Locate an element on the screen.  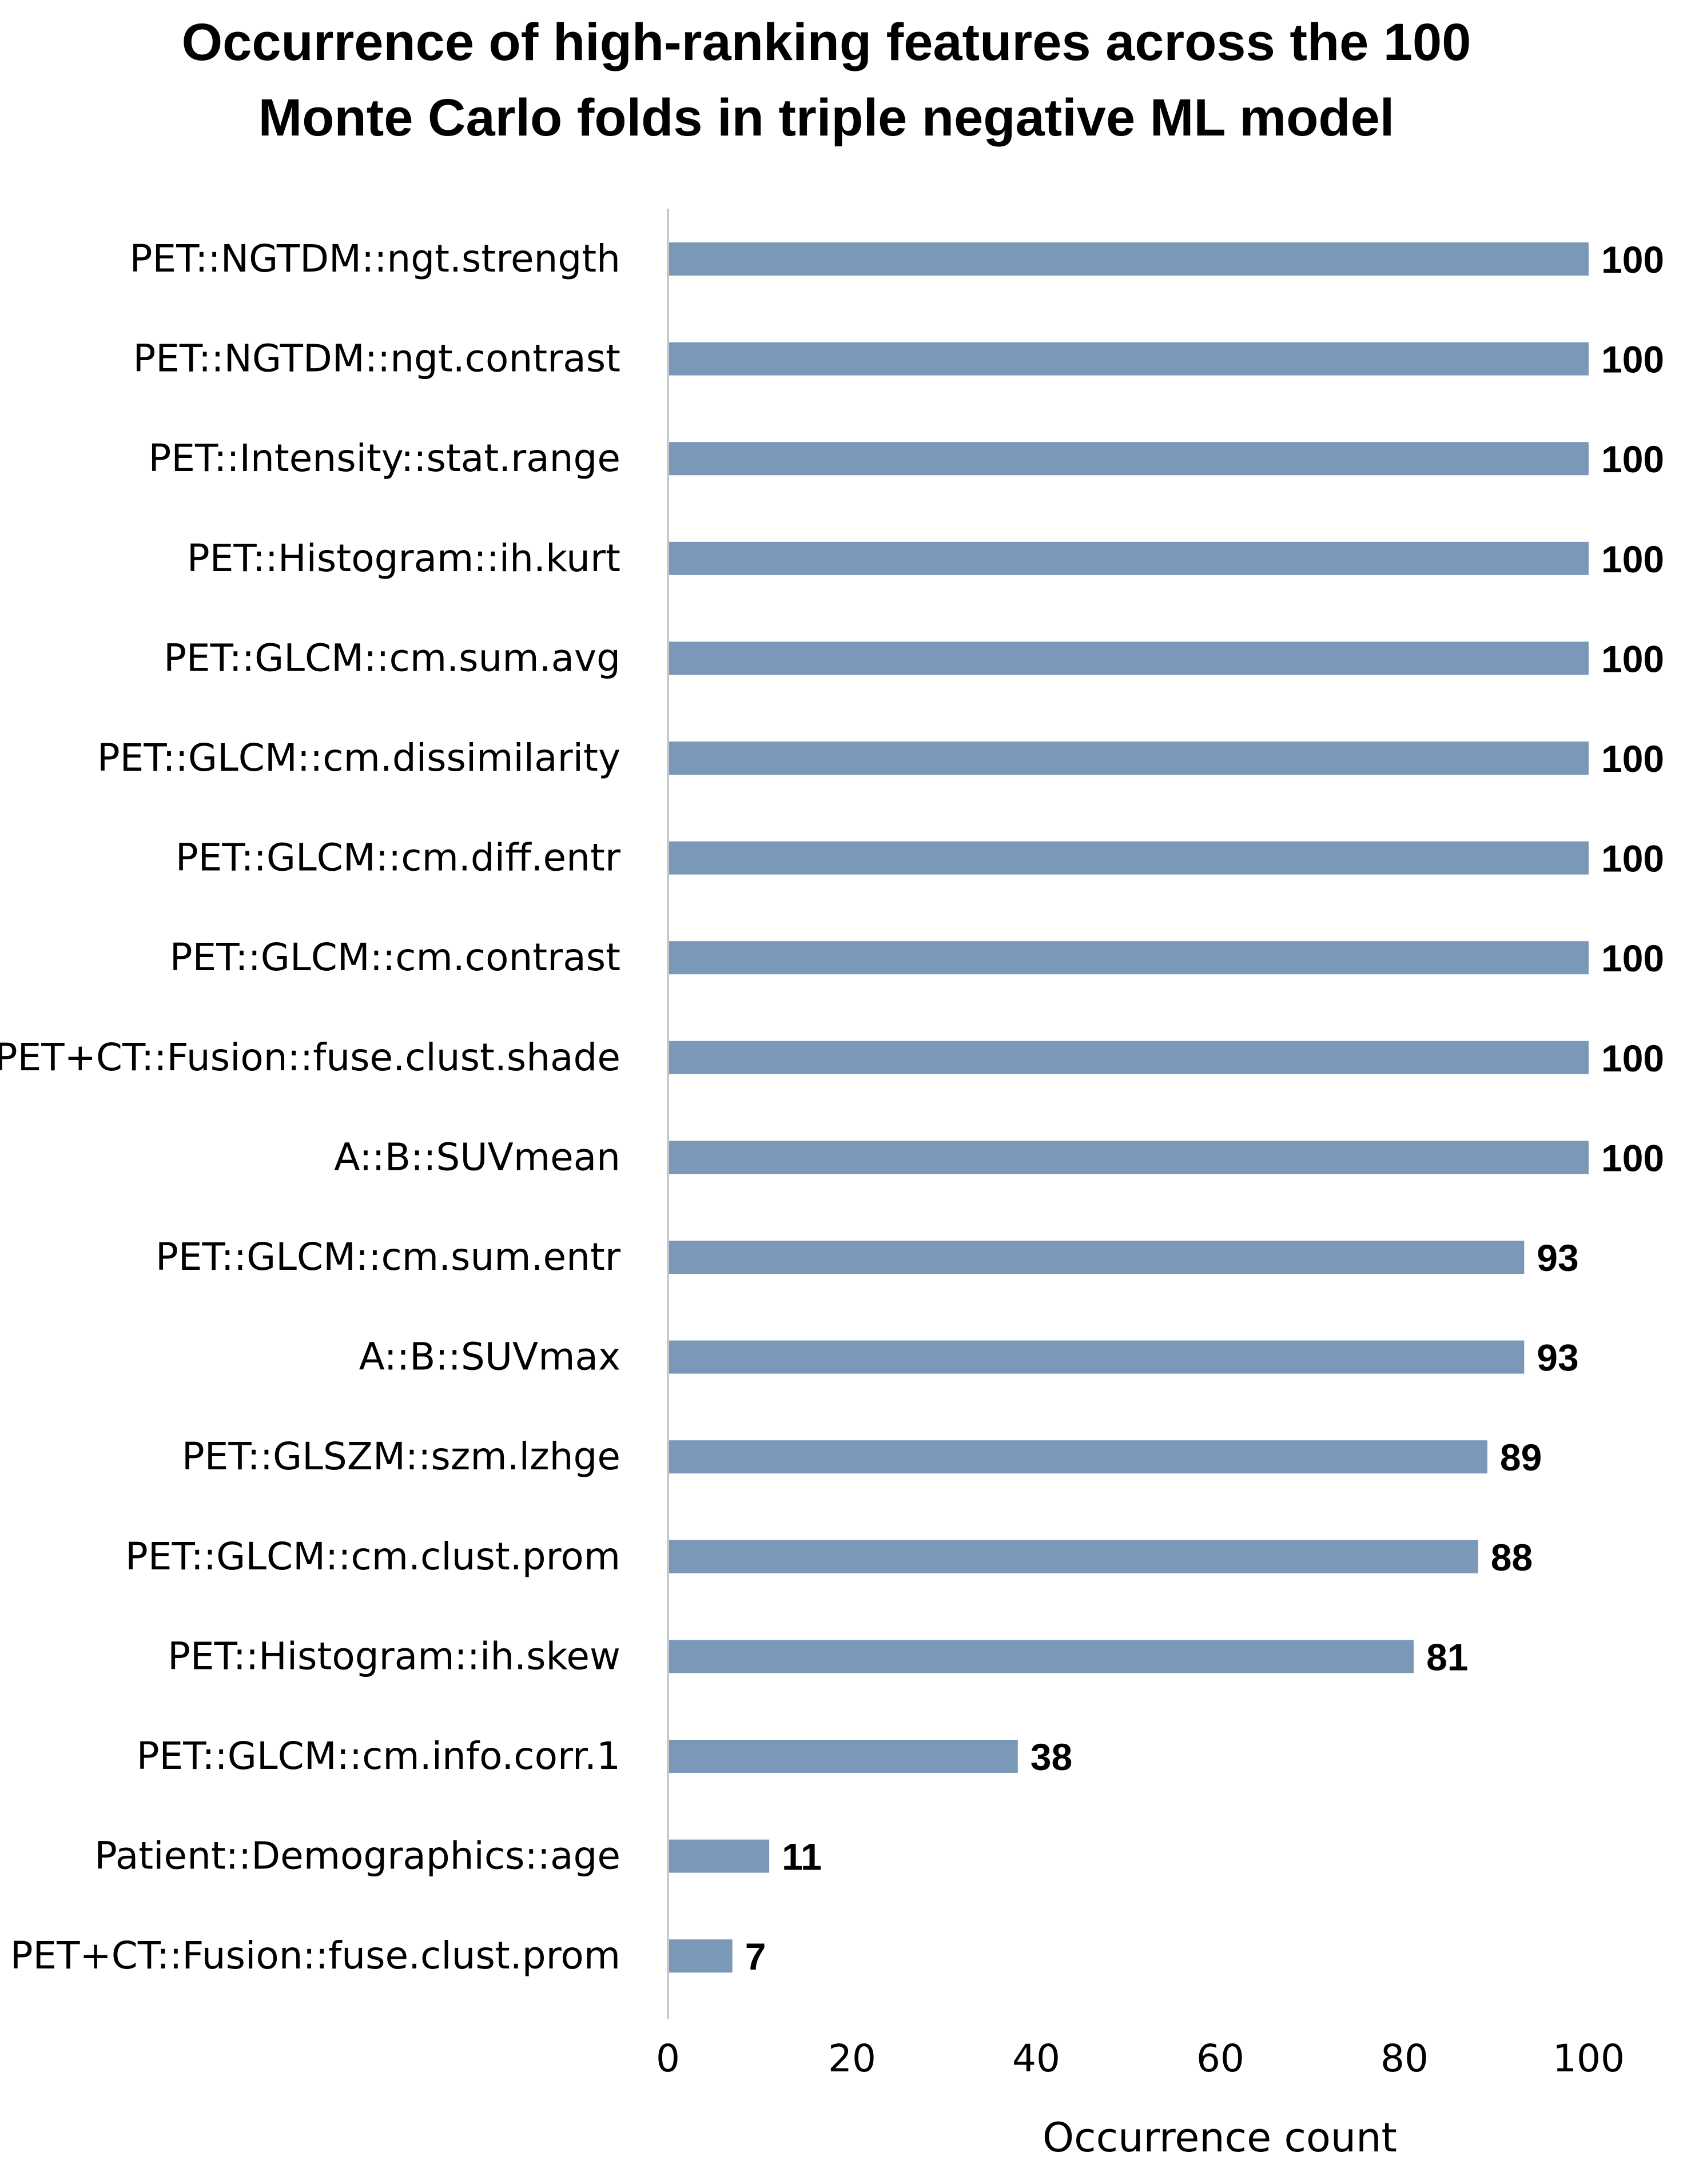
x-tick-label: 20 is located at coordinates (852, 2058).